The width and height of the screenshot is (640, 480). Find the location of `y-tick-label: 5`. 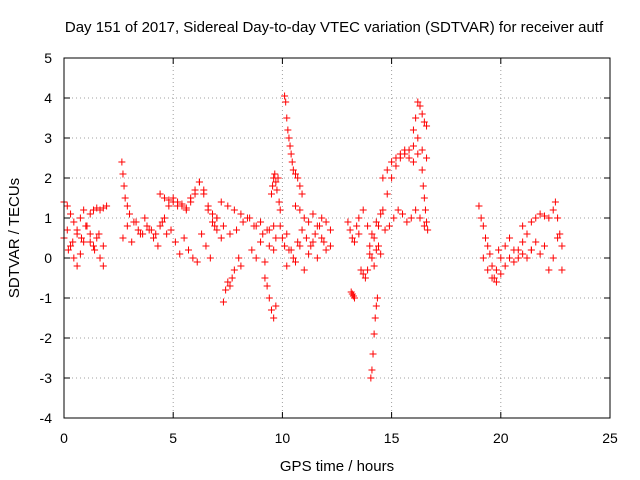

y-tick-label: 5 is located at coordinates (48, 58).